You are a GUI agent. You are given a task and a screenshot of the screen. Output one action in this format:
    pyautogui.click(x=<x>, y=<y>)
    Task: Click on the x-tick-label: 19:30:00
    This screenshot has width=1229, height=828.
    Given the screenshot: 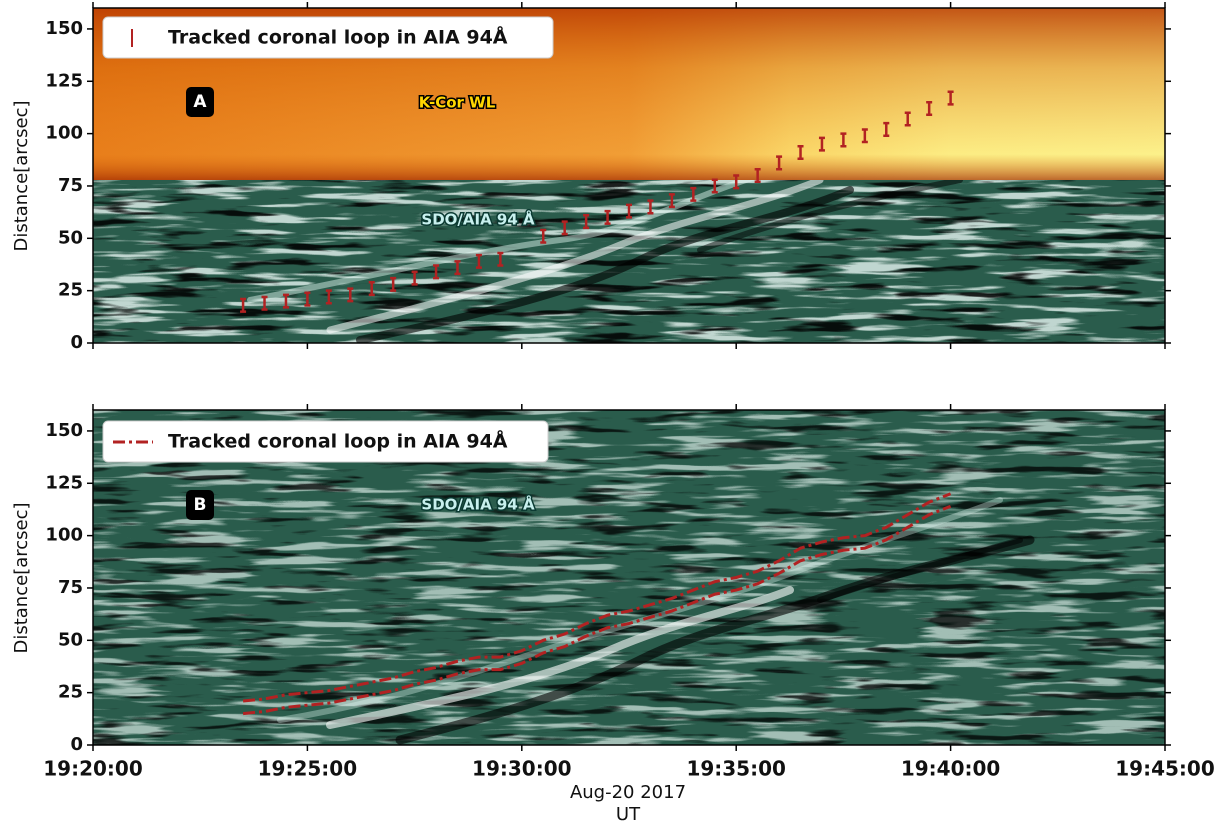 What is the action you would take?
    pyautogui.click(x=522, y=769)
    